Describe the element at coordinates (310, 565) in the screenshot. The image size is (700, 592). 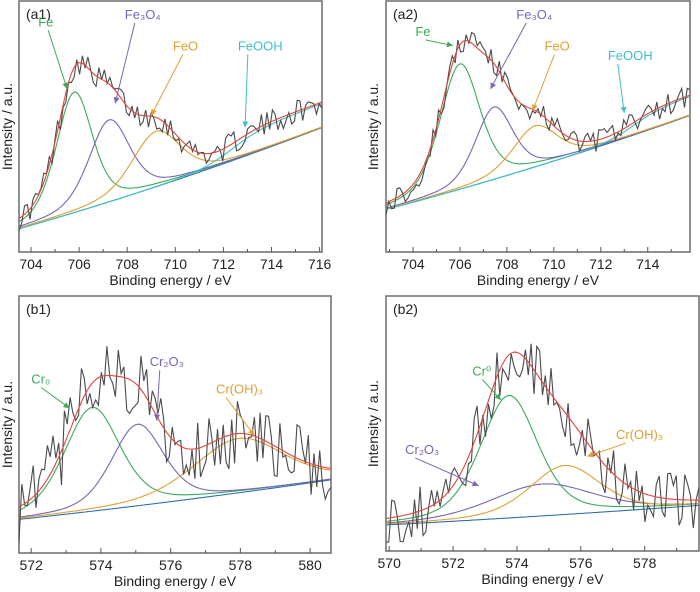
I see `x-tick-label: 580` at that location.